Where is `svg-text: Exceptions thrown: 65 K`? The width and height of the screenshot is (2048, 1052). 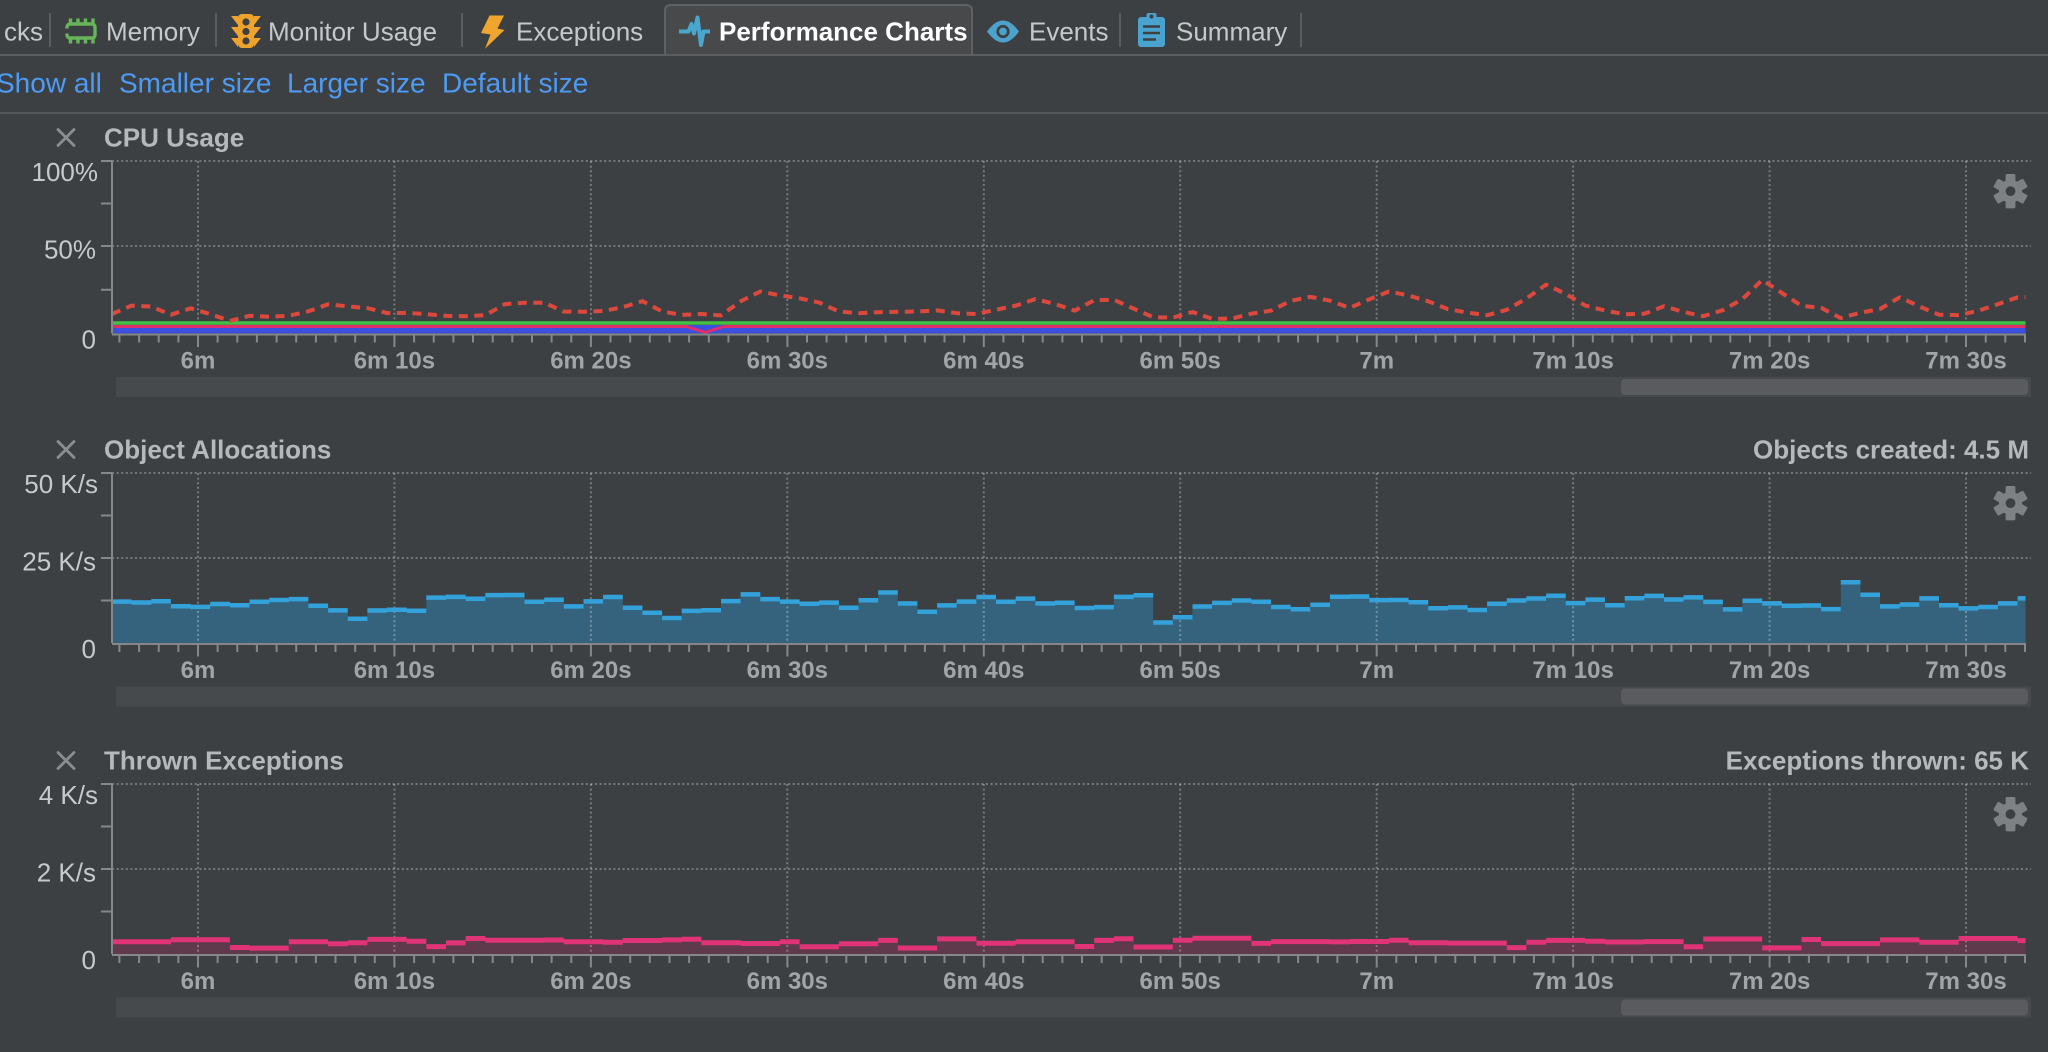
svg-text: Exceptions thrown: 65 K is located at coordinates (1878, 760).